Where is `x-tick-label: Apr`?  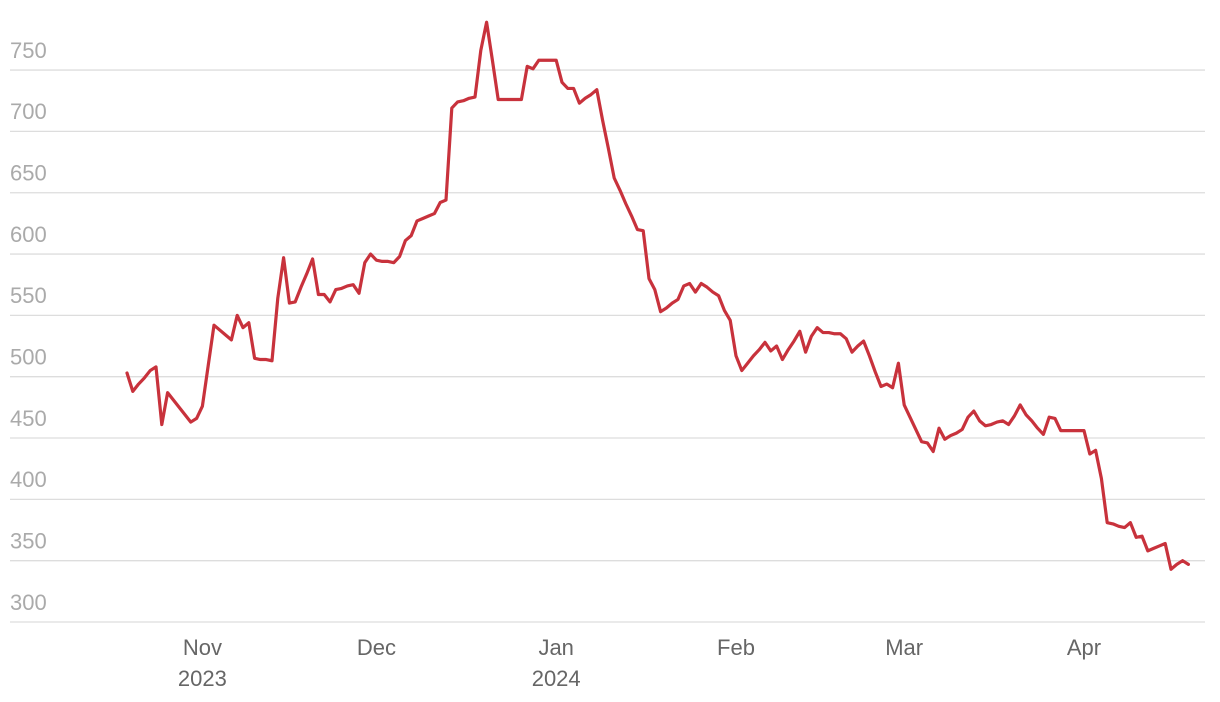 x-tick-label: Apr is located at coordinates (1084, 647).